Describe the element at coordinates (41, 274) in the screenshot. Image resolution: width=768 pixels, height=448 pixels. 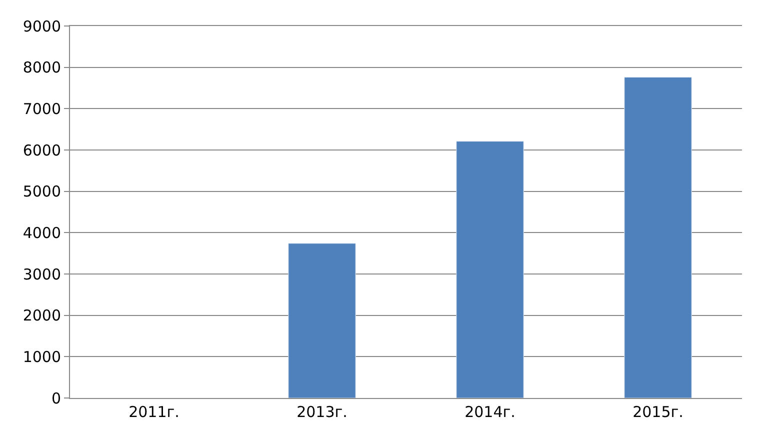
I see `y-tick-label: 3000` at that location.